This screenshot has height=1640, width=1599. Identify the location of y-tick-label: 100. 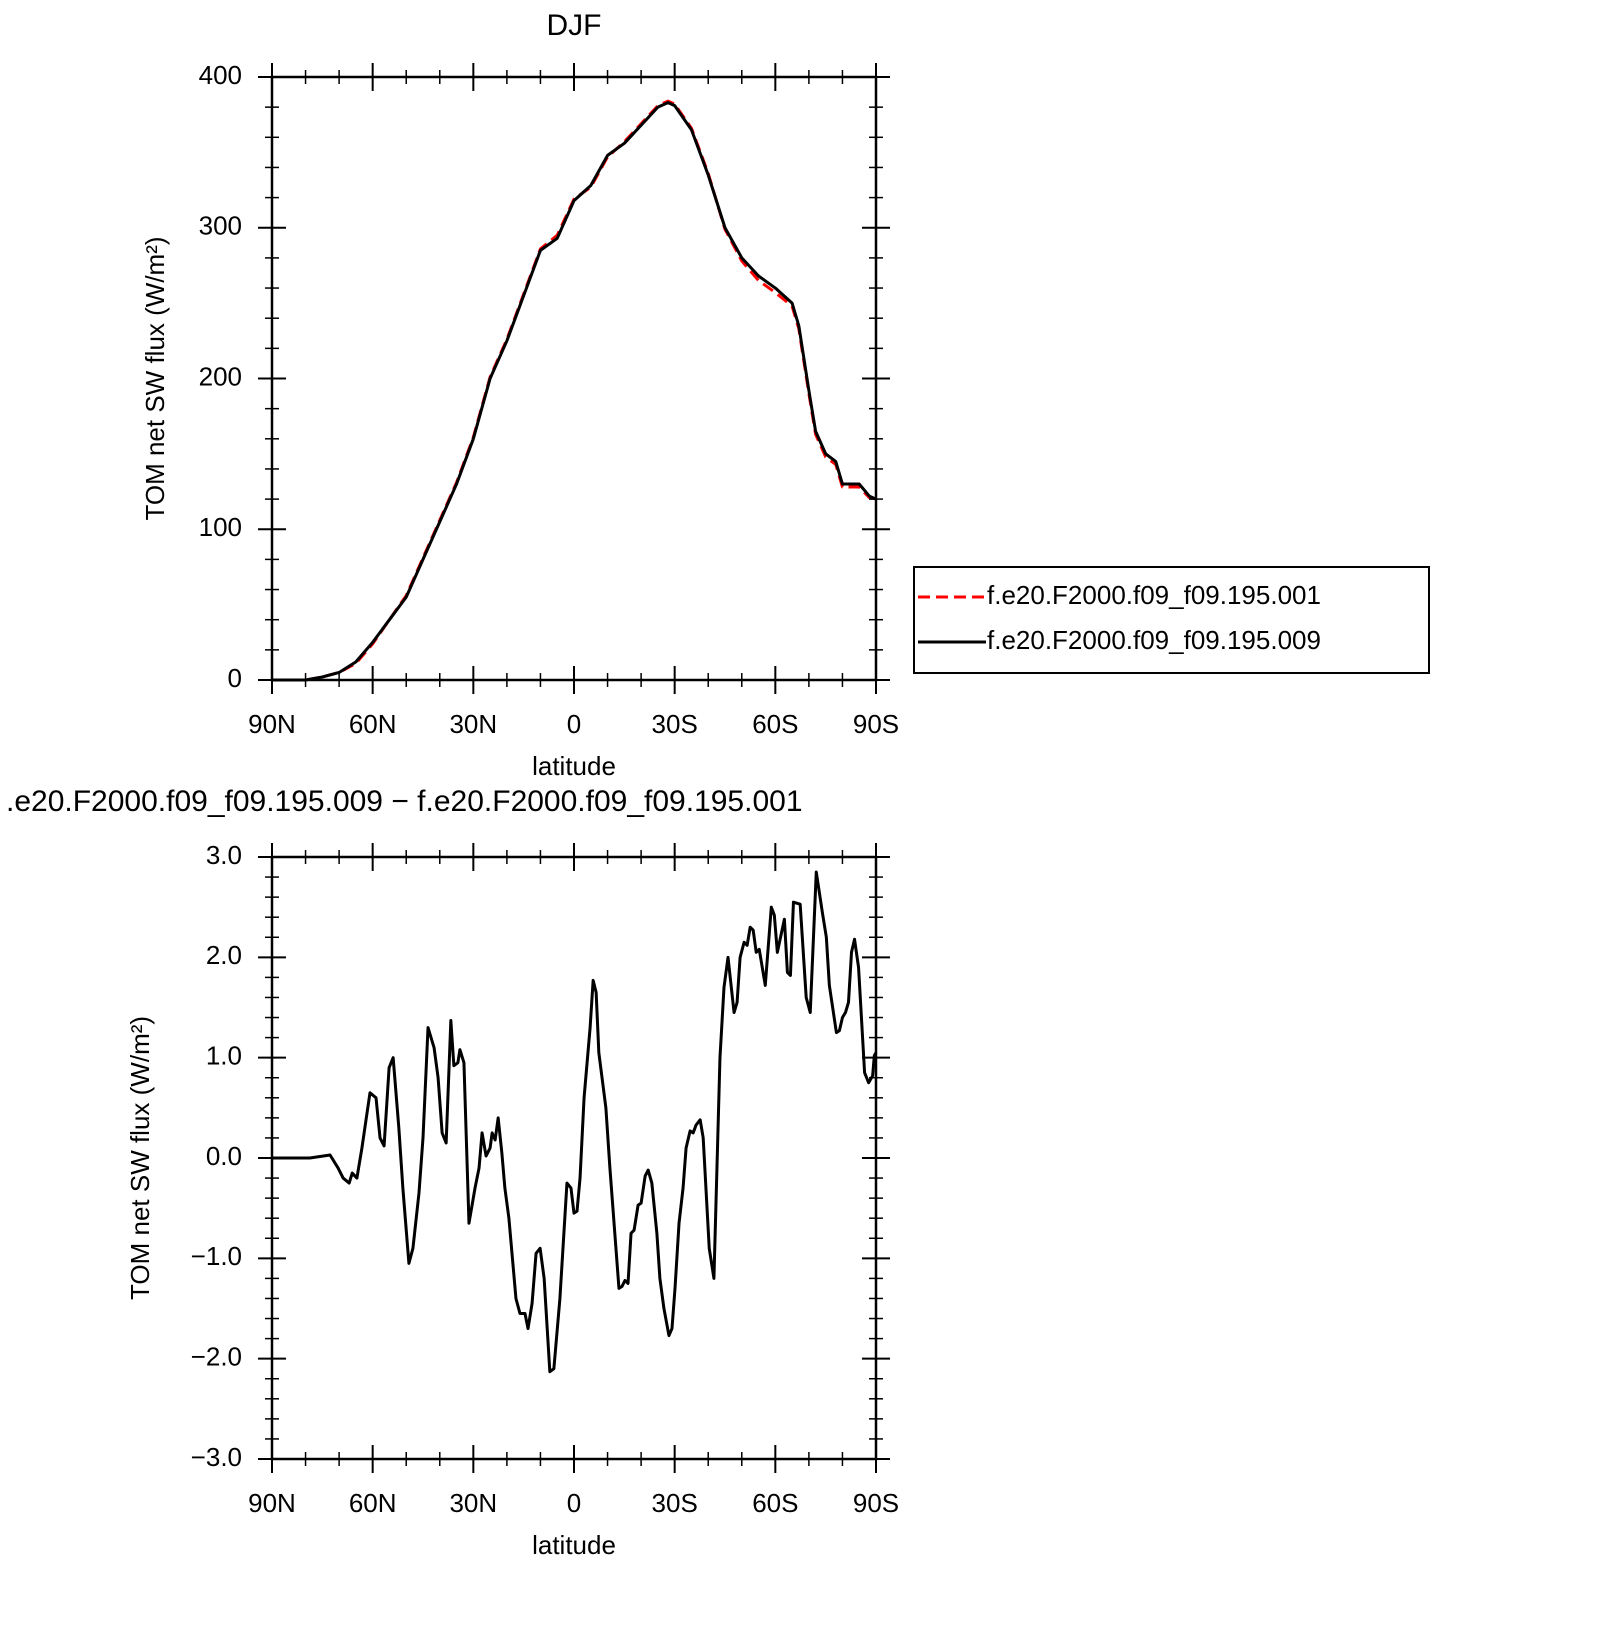
(220, 527).